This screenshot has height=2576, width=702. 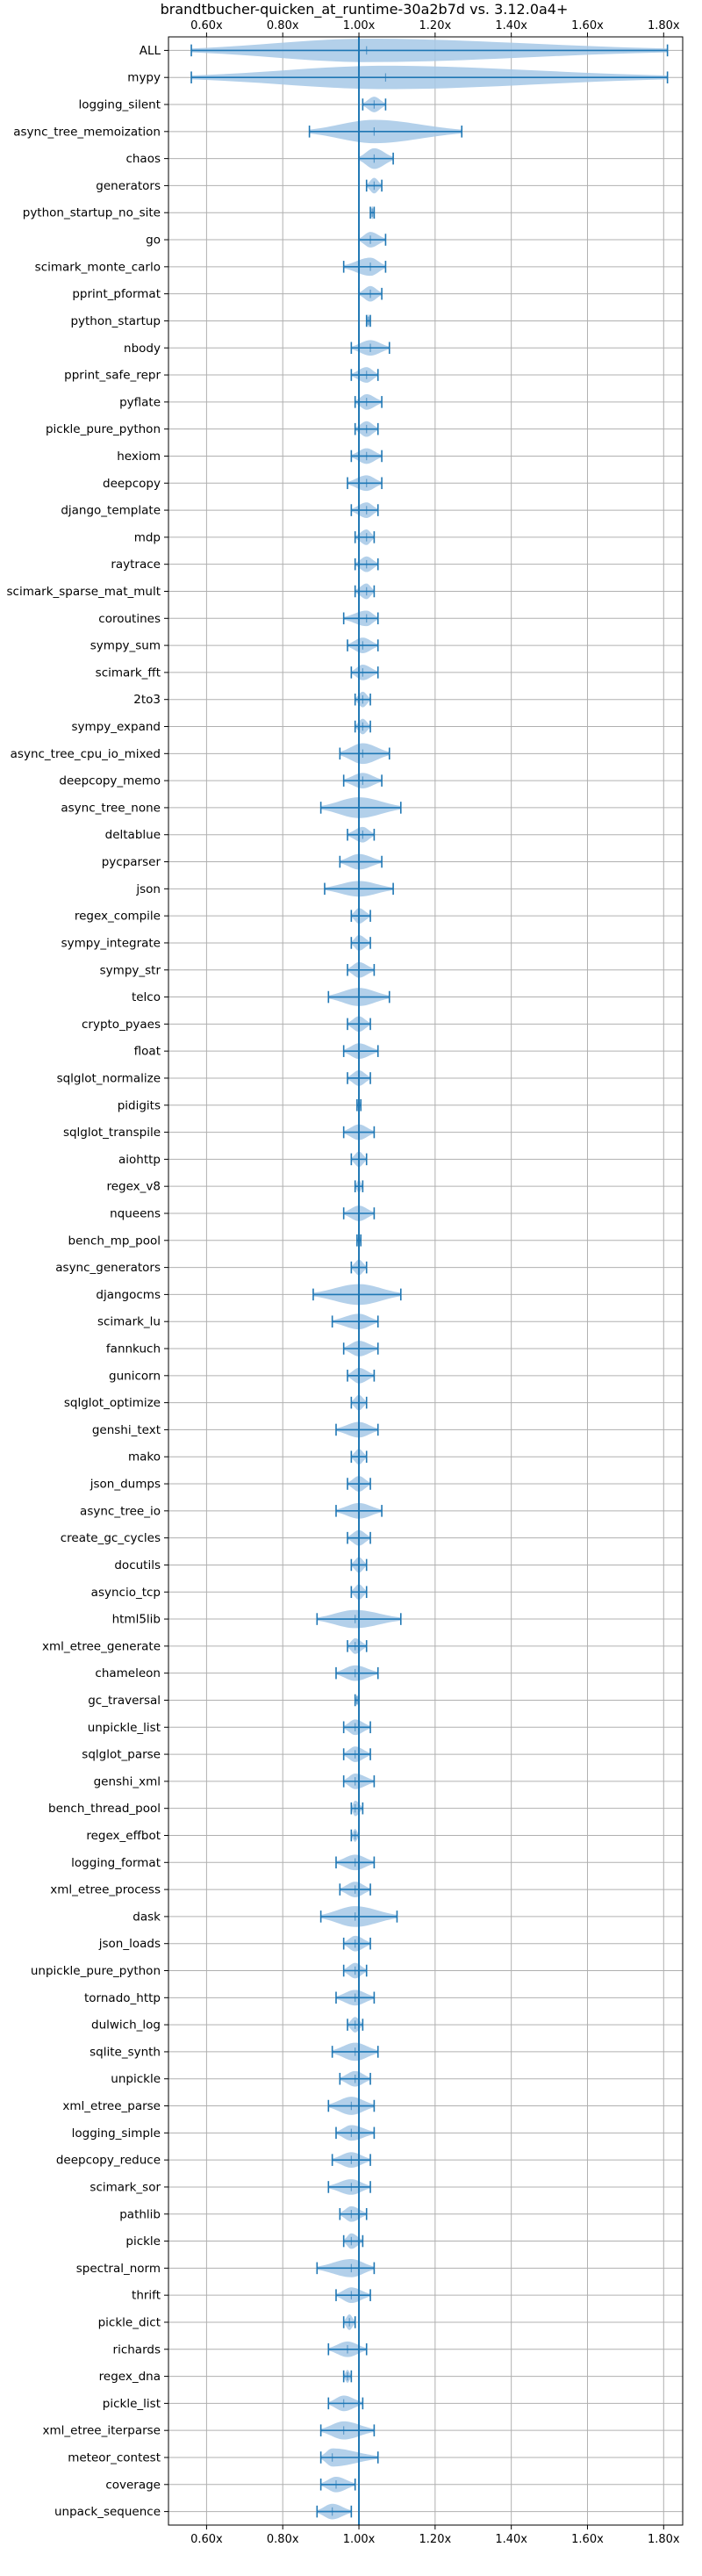 I want to click on category-label: nqueens, so click(x=135, y=1213).